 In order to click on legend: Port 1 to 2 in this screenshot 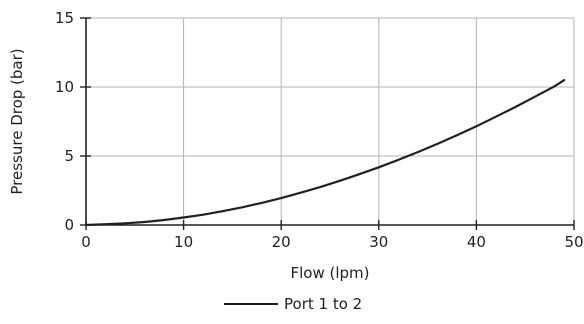, I will do `click(293, 304)`.